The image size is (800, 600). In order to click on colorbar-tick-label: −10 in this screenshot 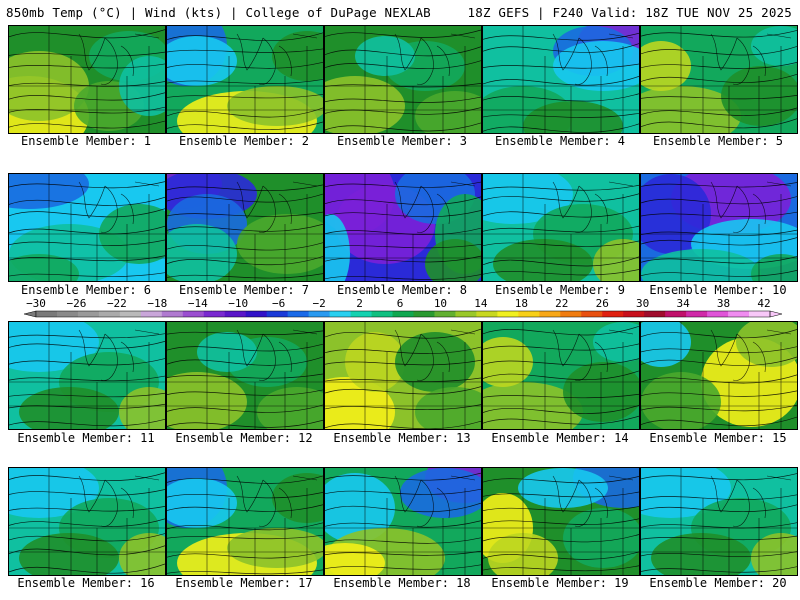, I will do `click(238, 303)`.